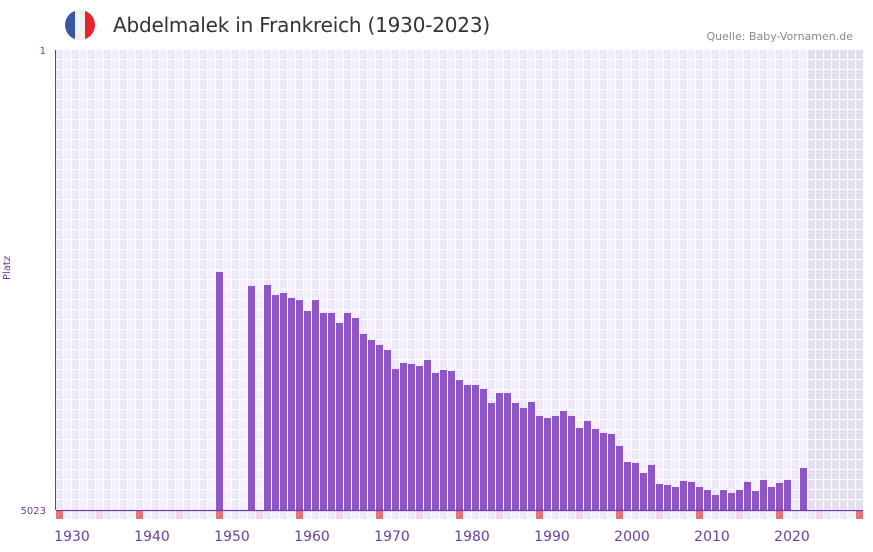  What do you see at coordinates (392, 537) in the screenshot?
I see `x-tick-label: 1970` at bounding box center [392, 537].